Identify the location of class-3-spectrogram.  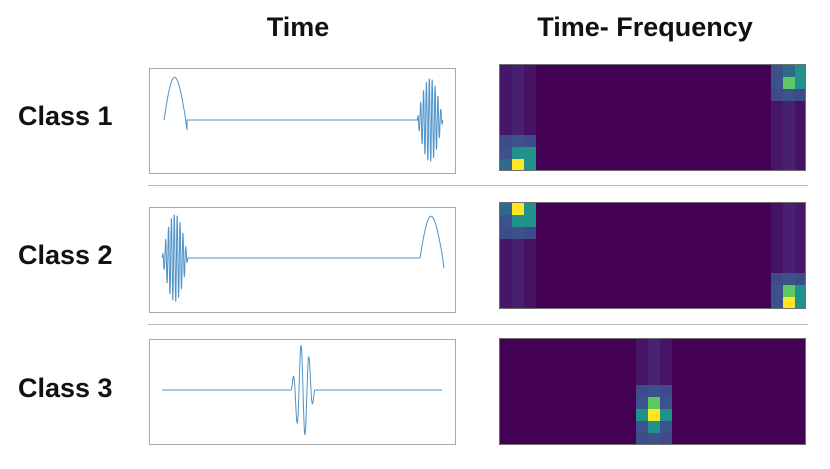
(652, 391).